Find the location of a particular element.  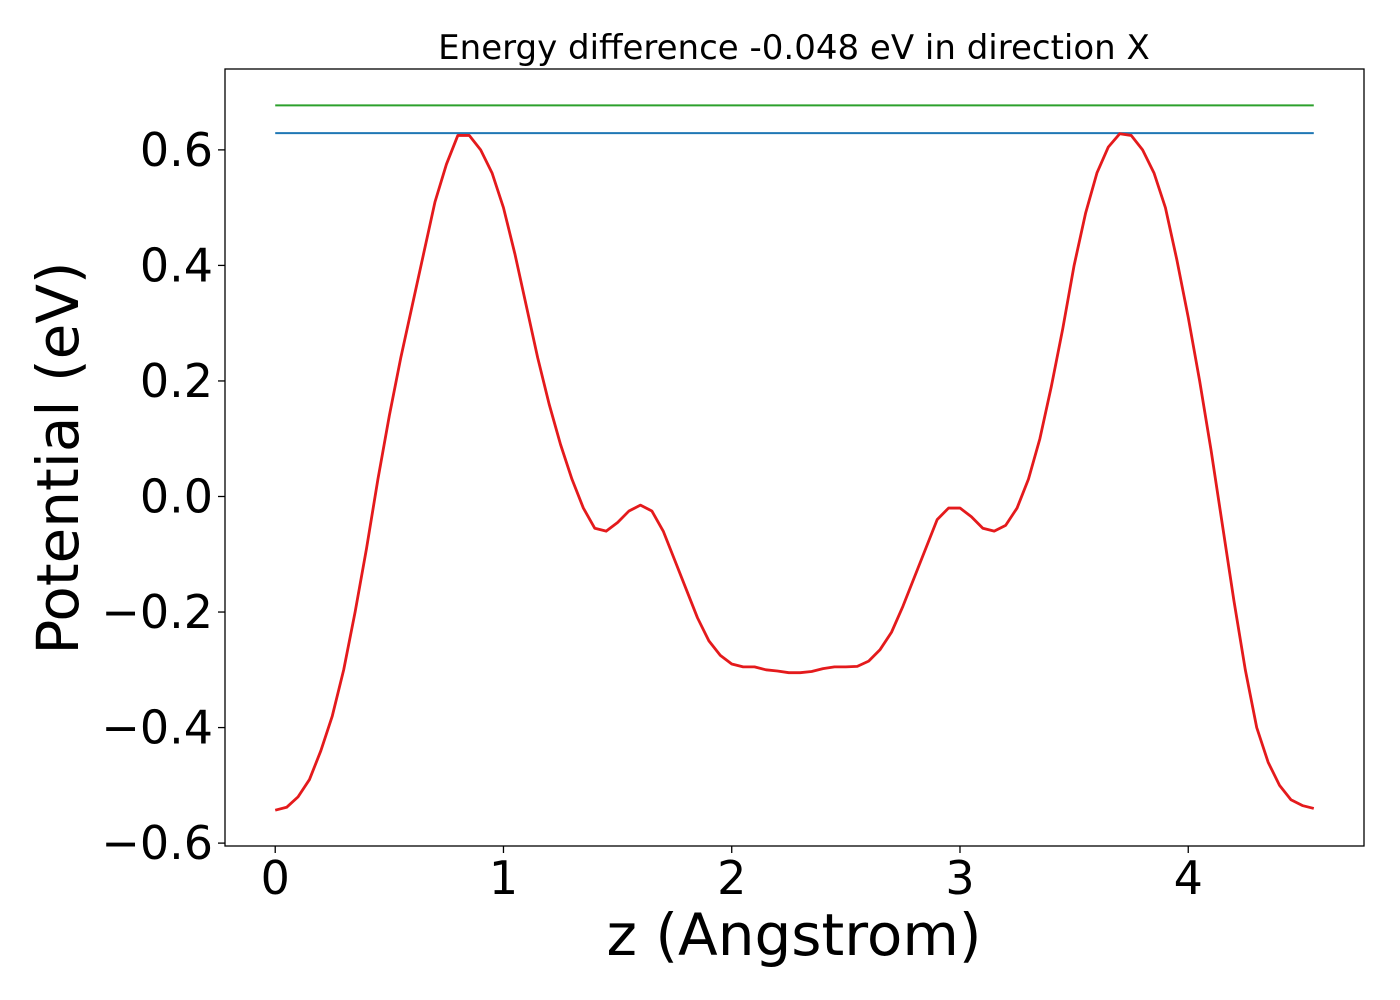

x-tick-label: 4 is located at coordinates (1188, 878).